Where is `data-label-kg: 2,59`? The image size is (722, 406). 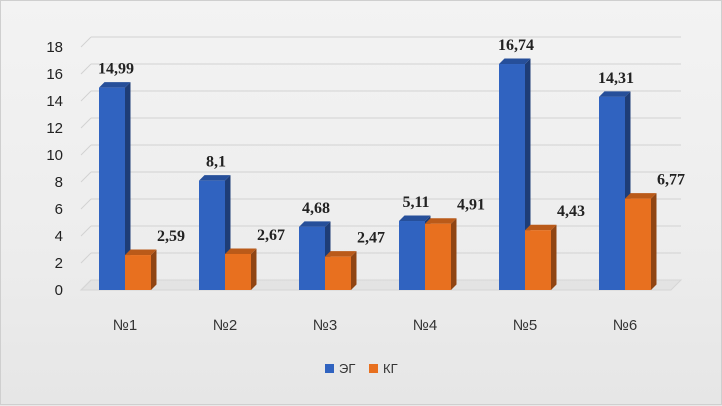 data-label-kg: 2,59 is located at coordinates (171, 236).